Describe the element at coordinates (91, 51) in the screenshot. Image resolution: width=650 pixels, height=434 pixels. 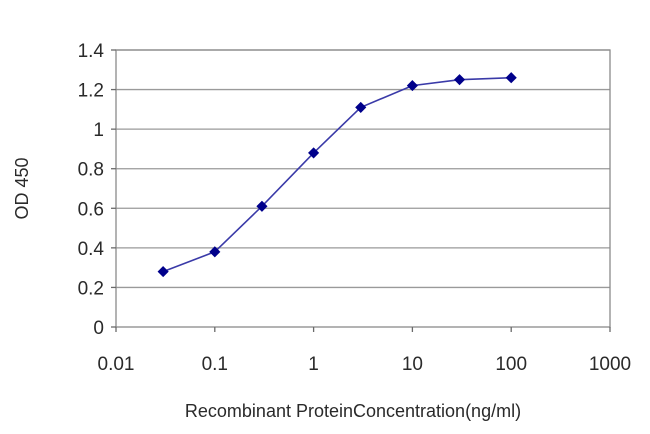
I see `y-tick-label: 1.4` at that location.